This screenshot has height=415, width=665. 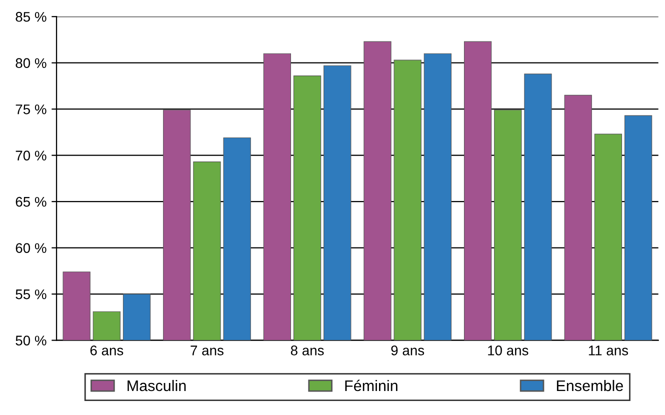 What do you see at coordinates (31, 248) in the screenshot?
I see `y-tick-label: 60 %` at bounding box center [31, 248].